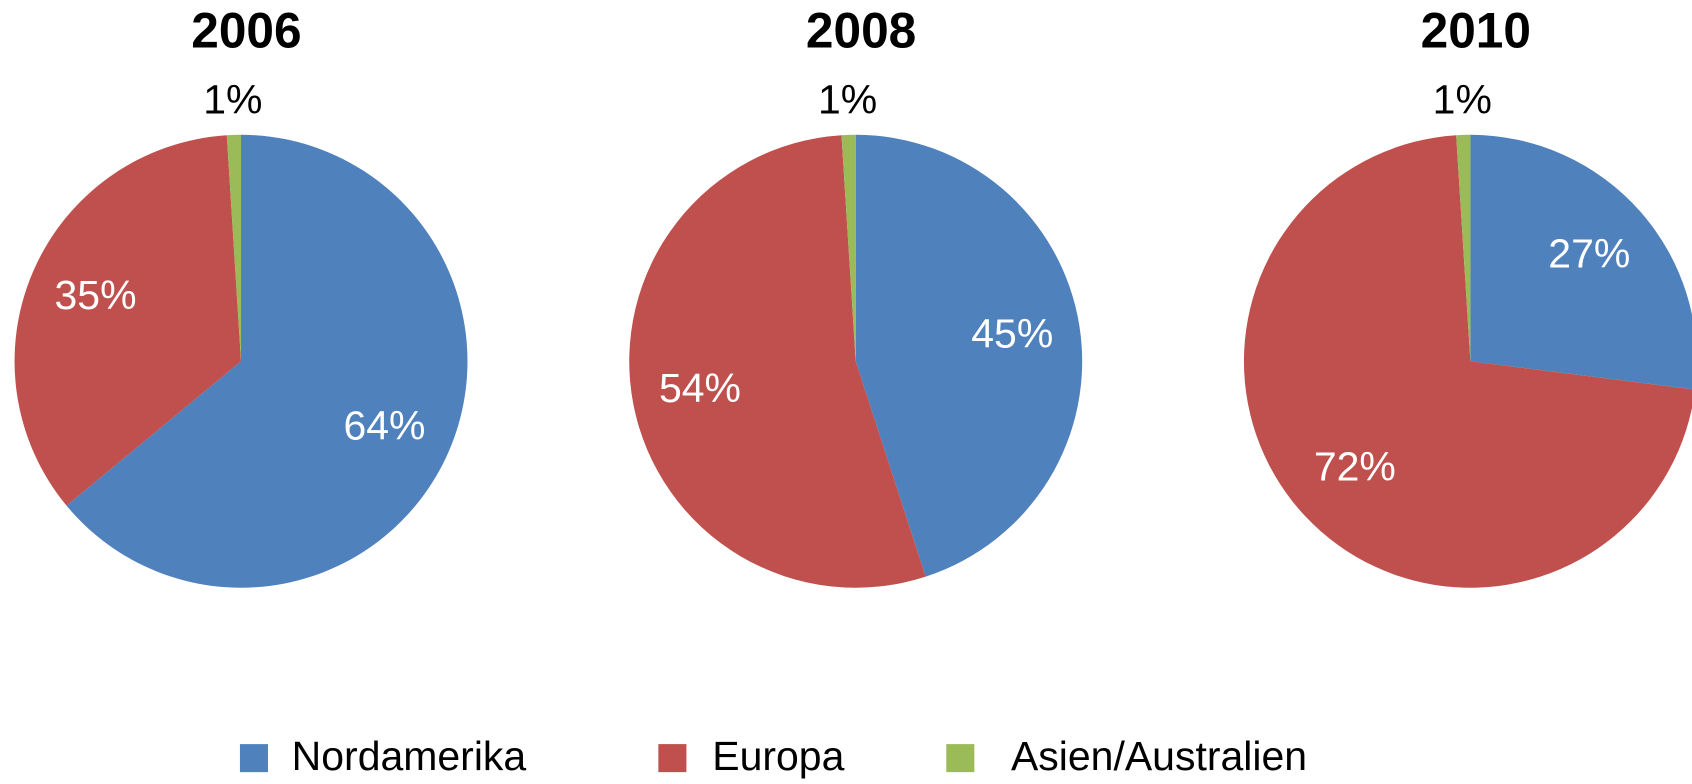 The image size is (1692, 784). What do you see at coordinates (861, 31) in the screenshot?
I see `chart-title: 2008` at bounding box center [861, 31].